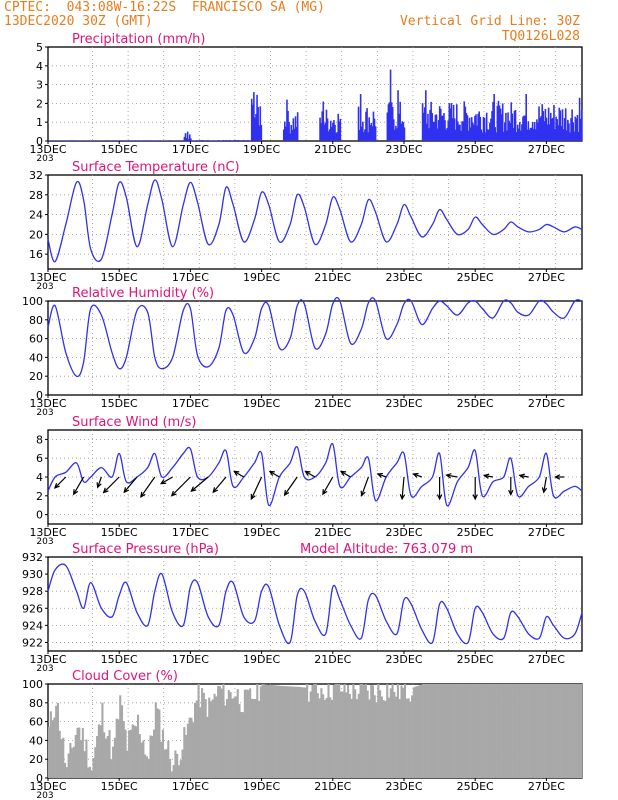 Image resolution: width=618 pixels, height=800 pixels. I want to click on x-tick-label: 25DEC, so click(475, 277).